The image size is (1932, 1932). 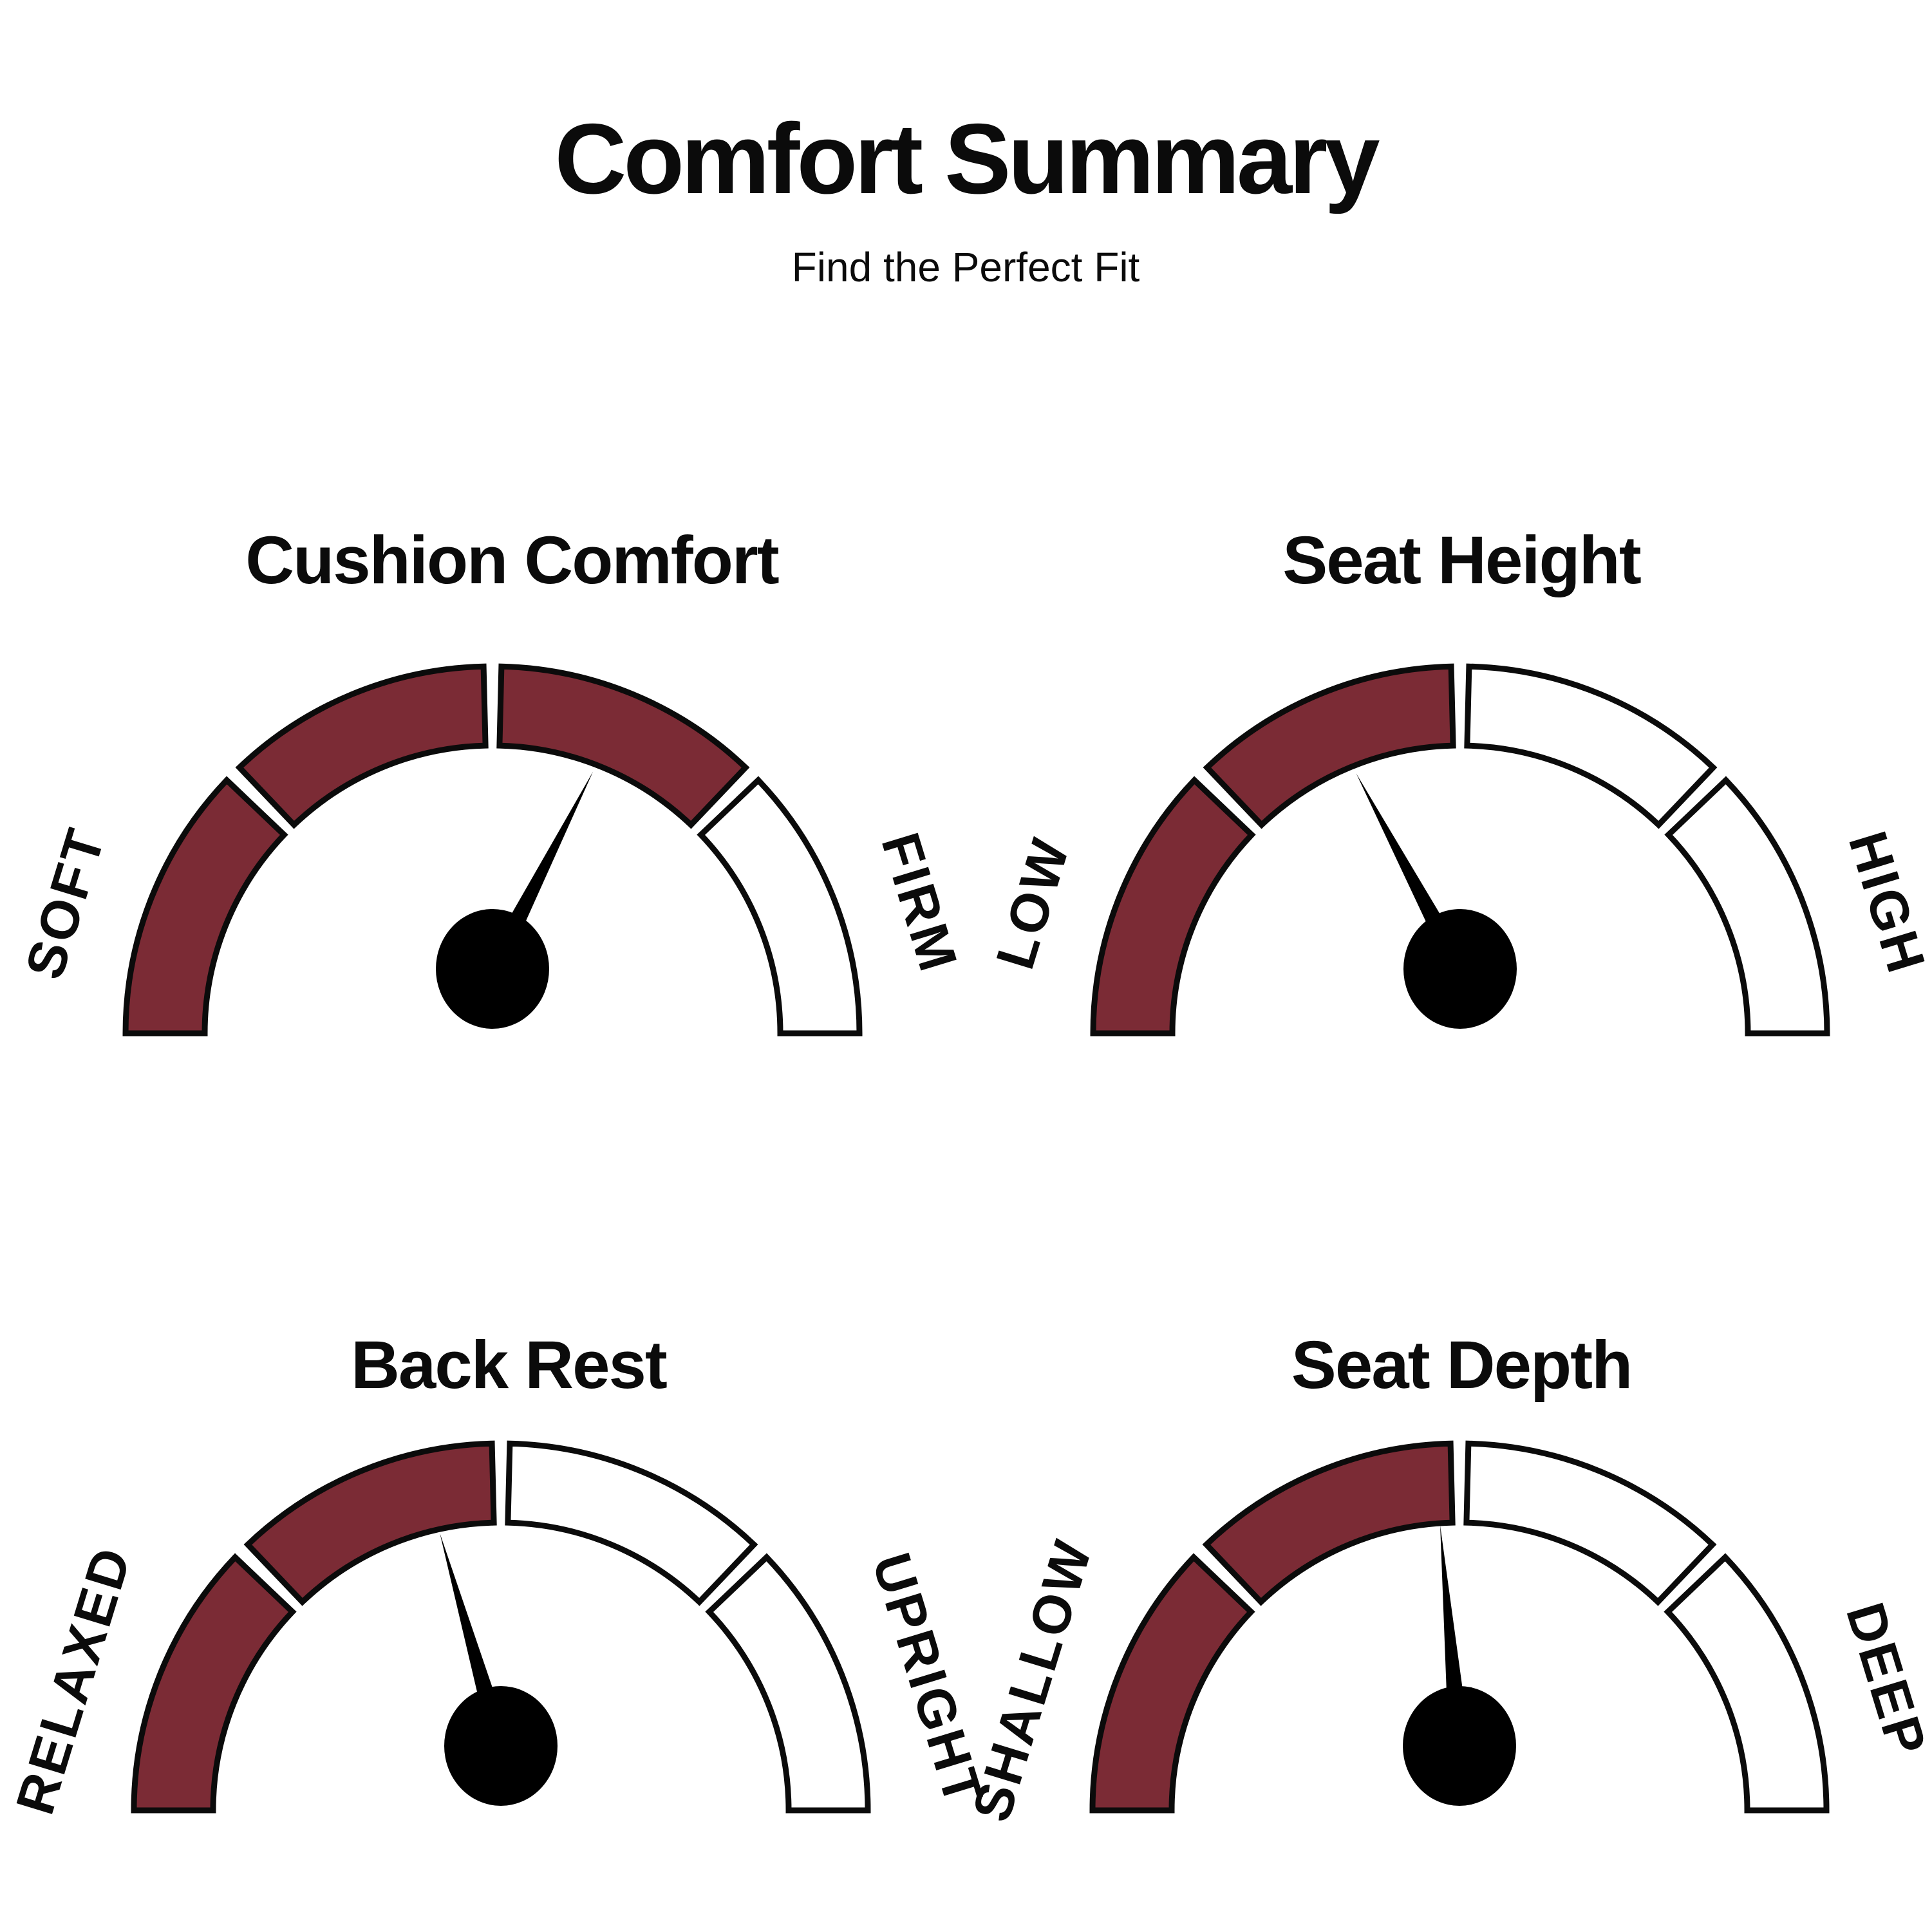 What do you see at coordinates (510, 1365) in the screenshot?
I see `gauge-title-back-rest: Back Rest` at bounding box center [510, 1365].